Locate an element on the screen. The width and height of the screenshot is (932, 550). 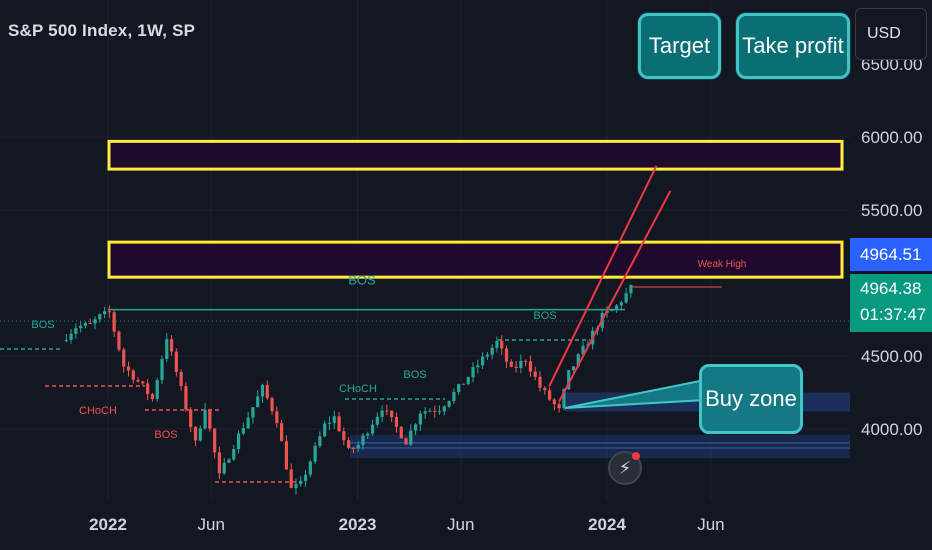
channel-upper-line is located at coordinates (603, 276).